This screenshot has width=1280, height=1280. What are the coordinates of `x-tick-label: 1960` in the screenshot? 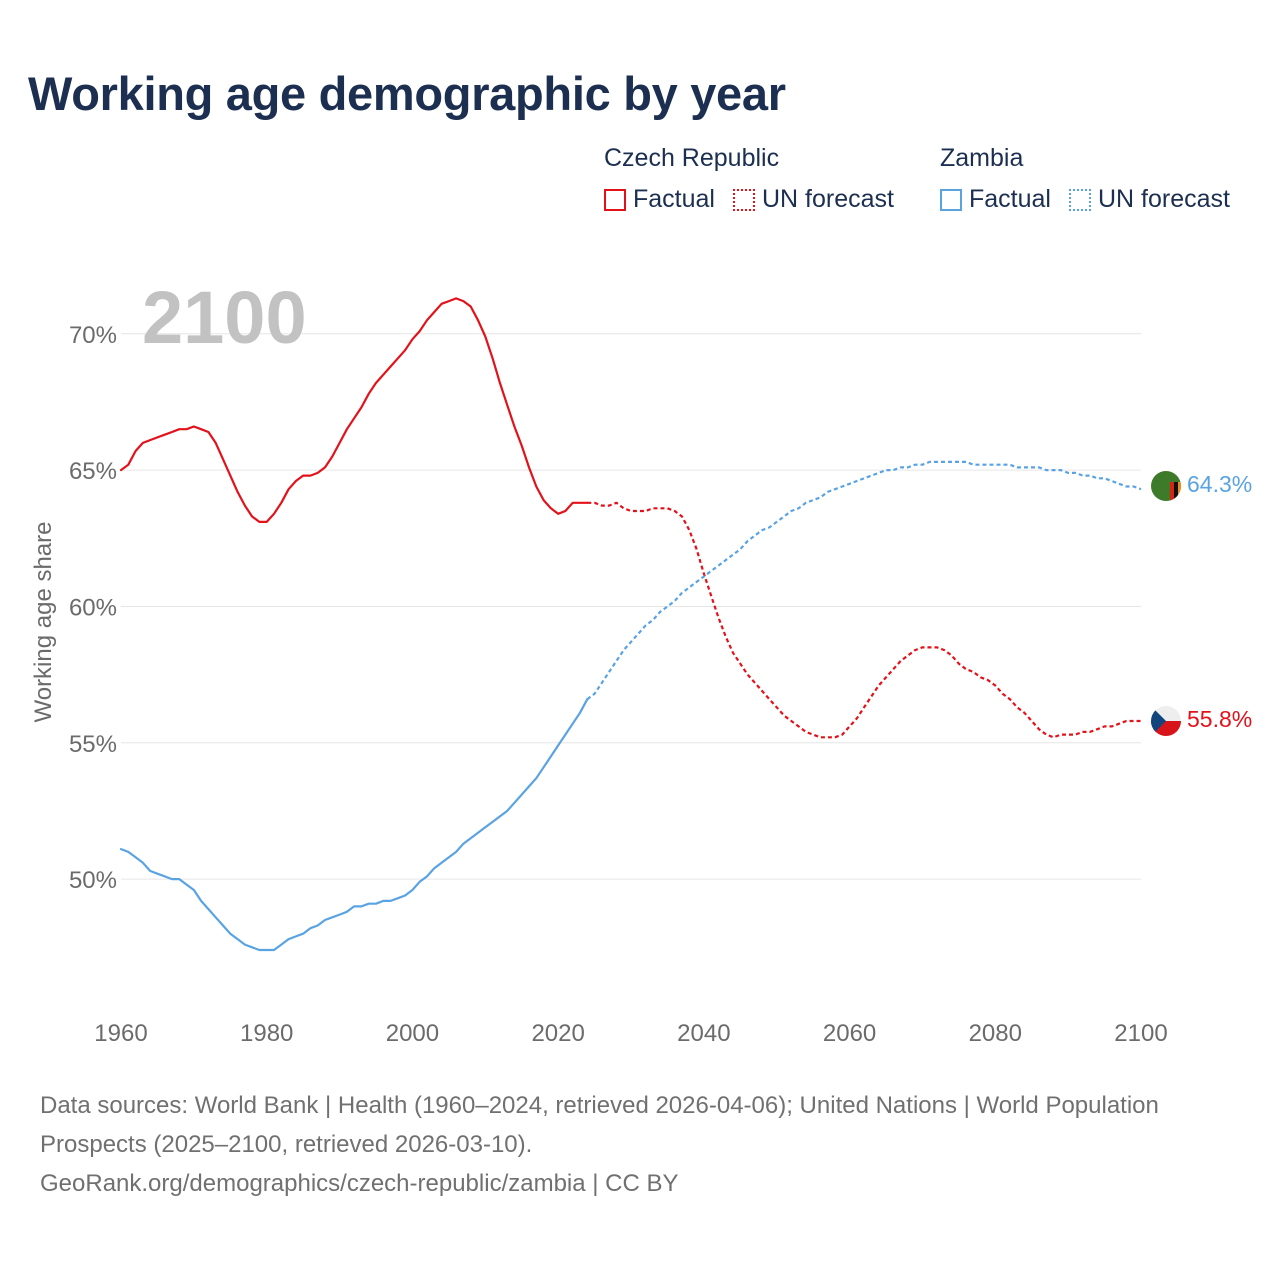 It's located at (120, 1033).